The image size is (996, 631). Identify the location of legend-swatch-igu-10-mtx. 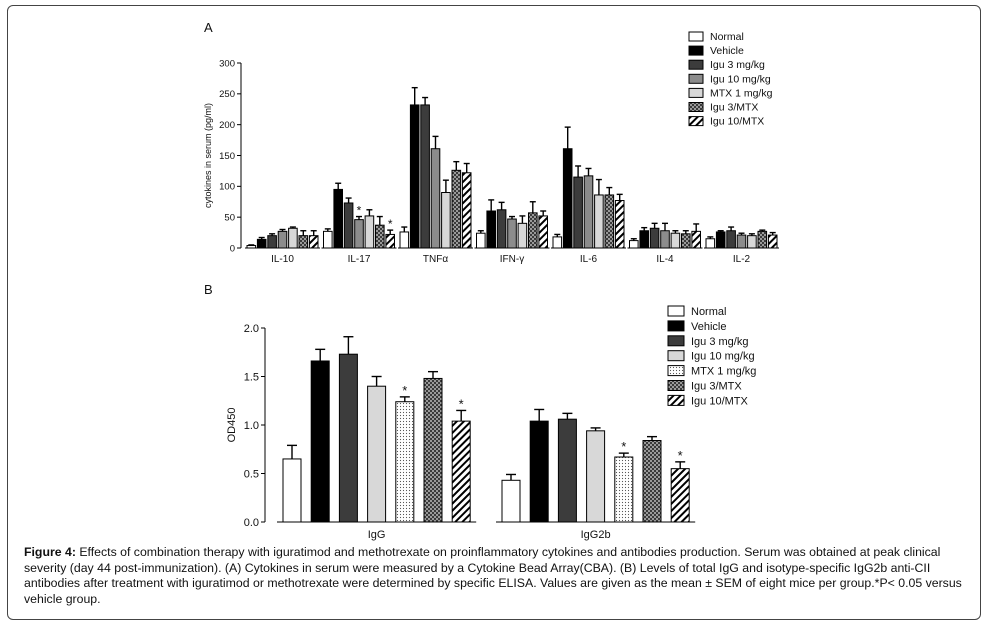
(696, 121).